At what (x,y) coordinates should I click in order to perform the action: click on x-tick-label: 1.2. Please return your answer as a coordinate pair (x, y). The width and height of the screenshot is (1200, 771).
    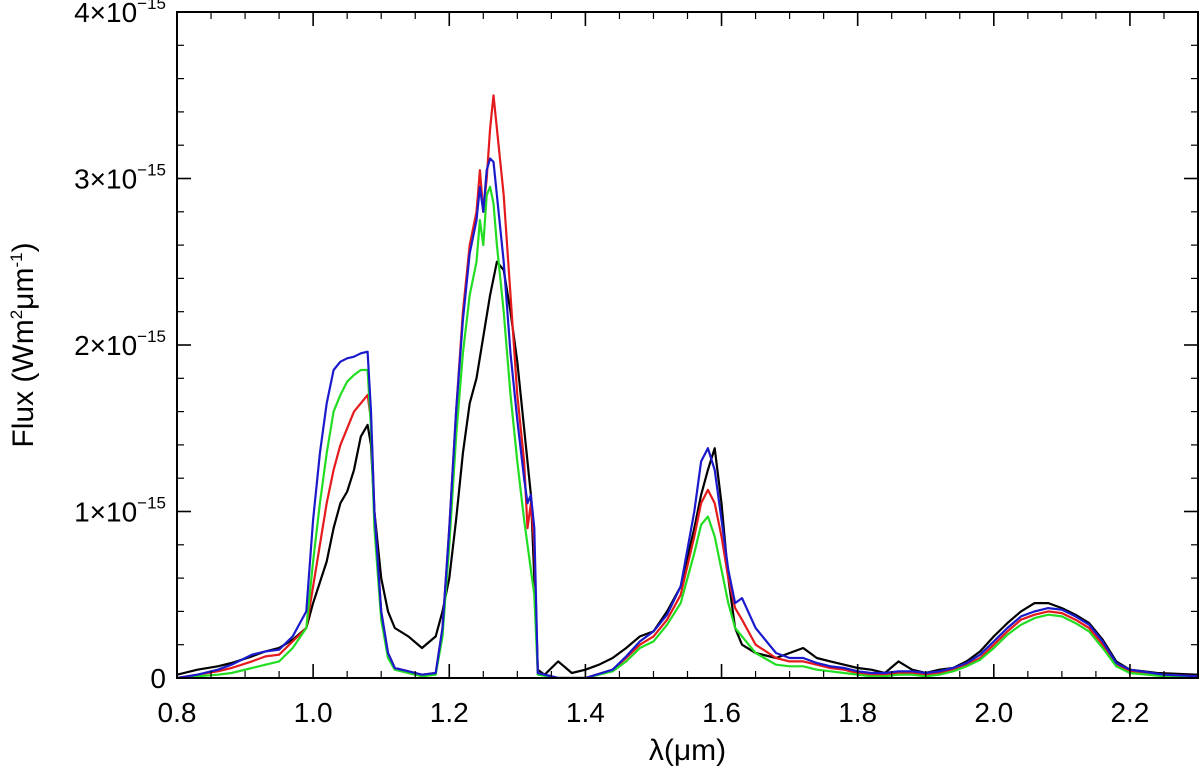
    Looking at the image, I should click on (449, 712).